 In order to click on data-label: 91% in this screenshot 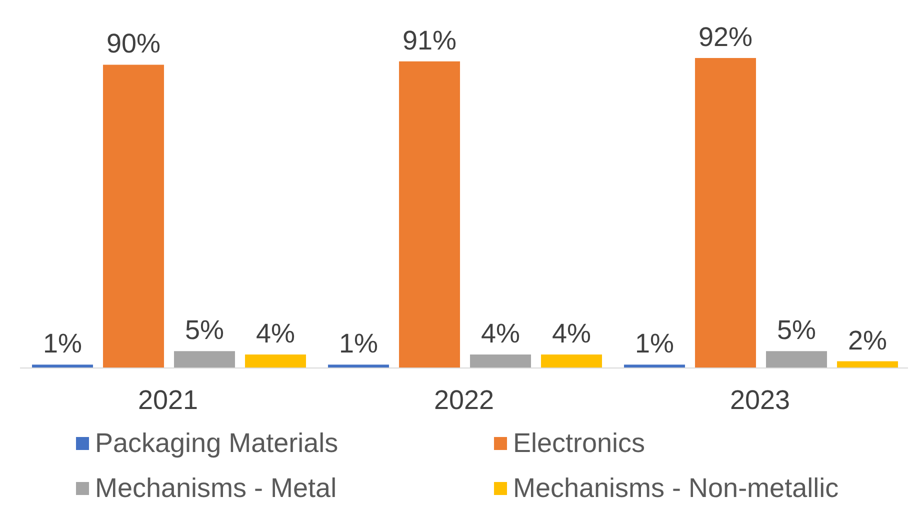, I will do `click(429, 40)`.